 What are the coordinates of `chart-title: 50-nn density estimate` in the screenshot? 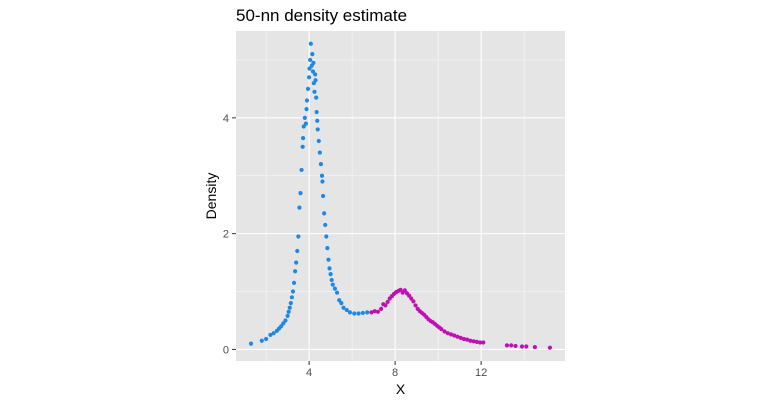 It's located at (321, 15).